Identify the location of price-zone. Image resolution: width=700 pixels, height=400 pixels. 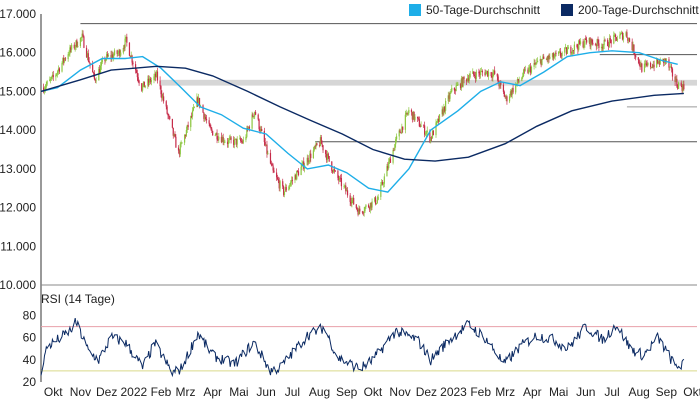
(428, 82).